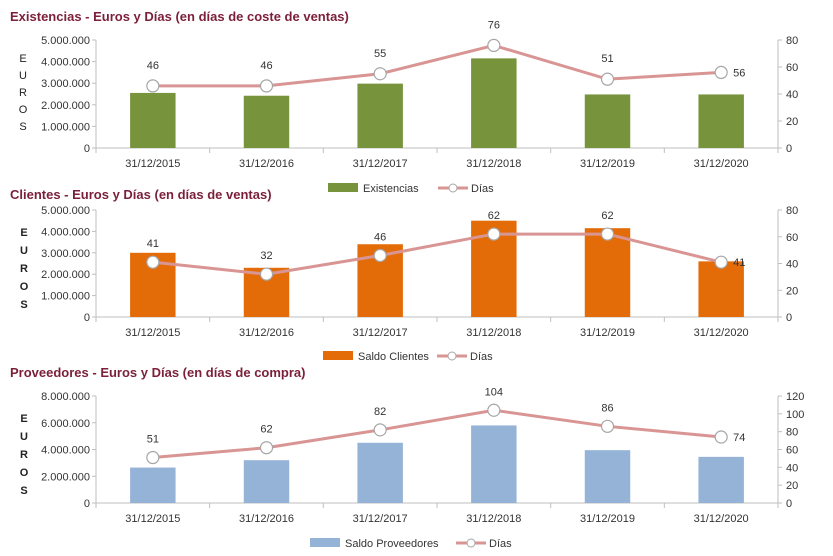 This screenshot has height=556, width=833. Describe the element at coordinates (266, 333) in the screenshot. I see `clientes-x-tick-label: 31/12/2016` at that location.